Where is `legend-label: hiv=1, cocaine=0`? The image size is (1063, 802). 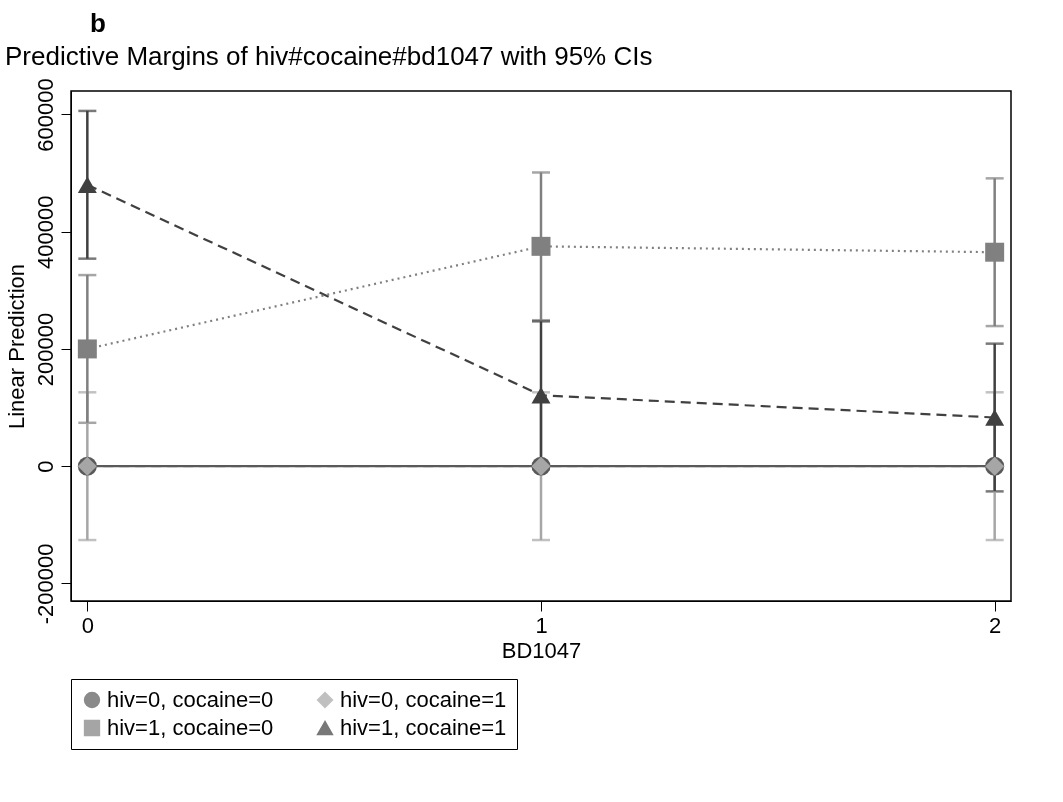 legend-label: hiv=1, cocaine=0 is located at coordinates (190, 727).